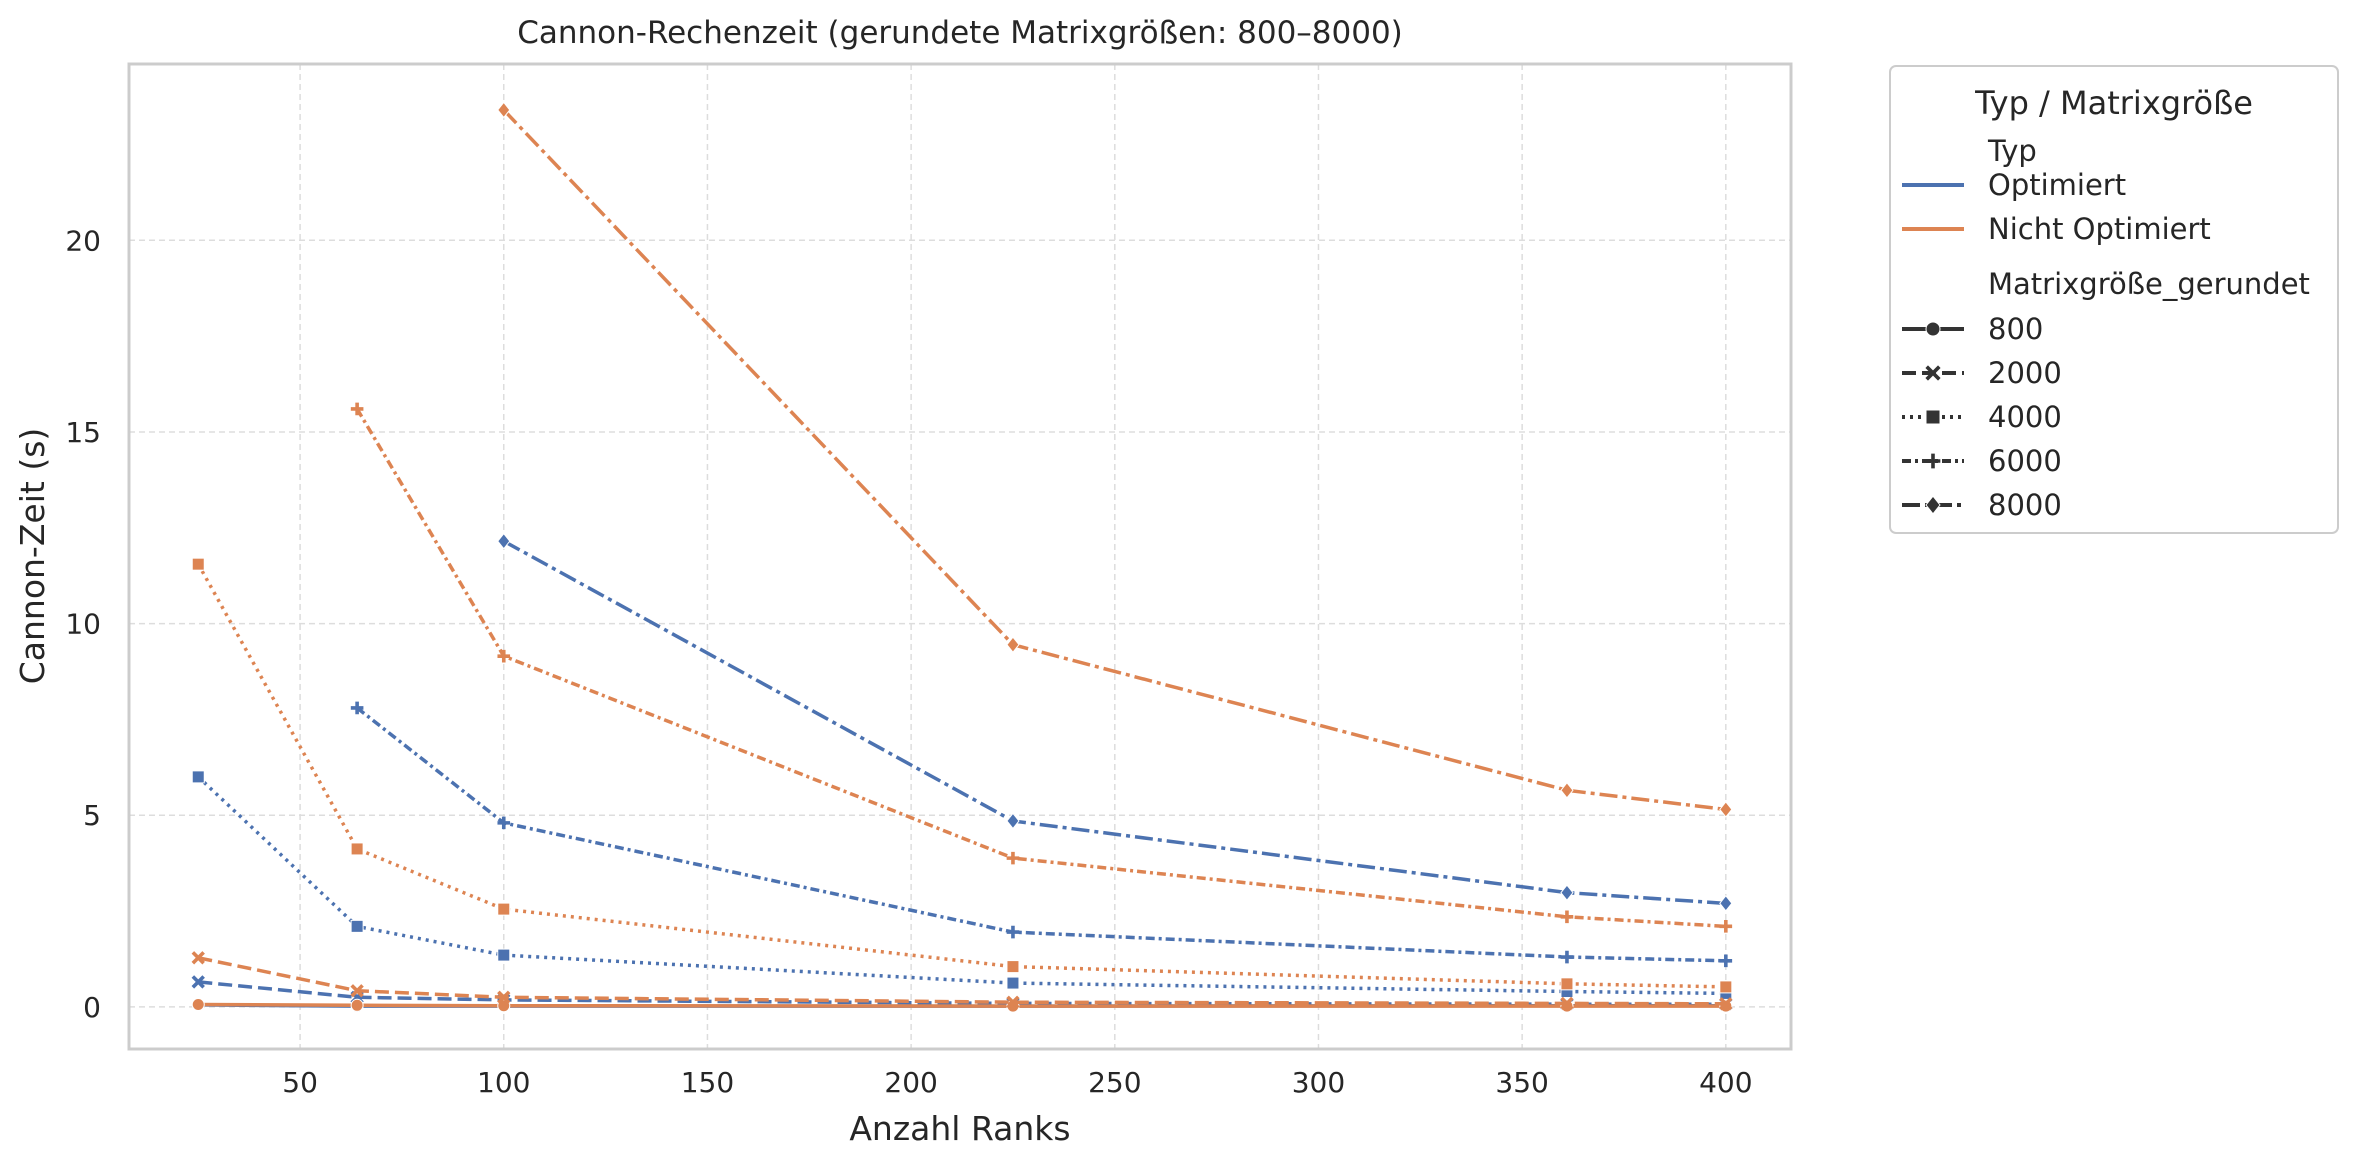  What do you see at coordinates (910, 1082) in the screenshot?
I see `x-tick-label: 200` at bounding box center [910, 1082].